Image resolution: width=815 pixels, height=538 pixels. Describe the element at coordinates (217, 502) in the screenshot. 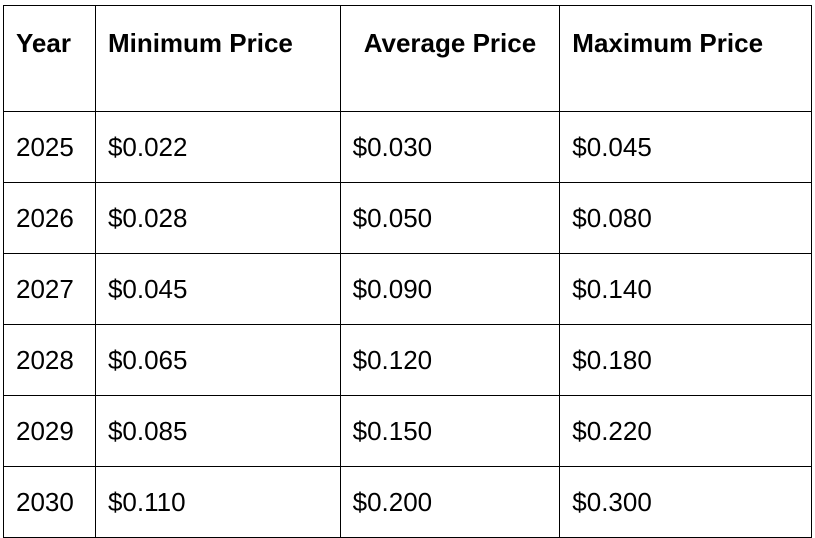

I see `cell-minimum-price: $0.110` at that location.